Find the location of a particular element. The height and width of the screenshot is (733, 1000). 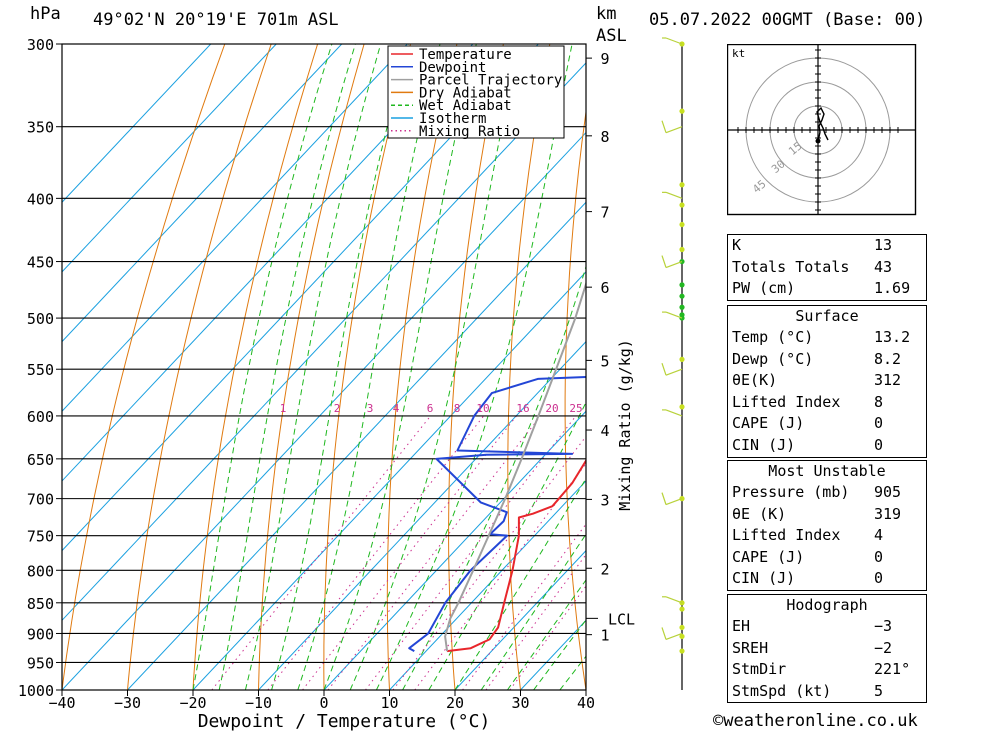

x-tick-label: 40 is located at coordinates (586, 703).